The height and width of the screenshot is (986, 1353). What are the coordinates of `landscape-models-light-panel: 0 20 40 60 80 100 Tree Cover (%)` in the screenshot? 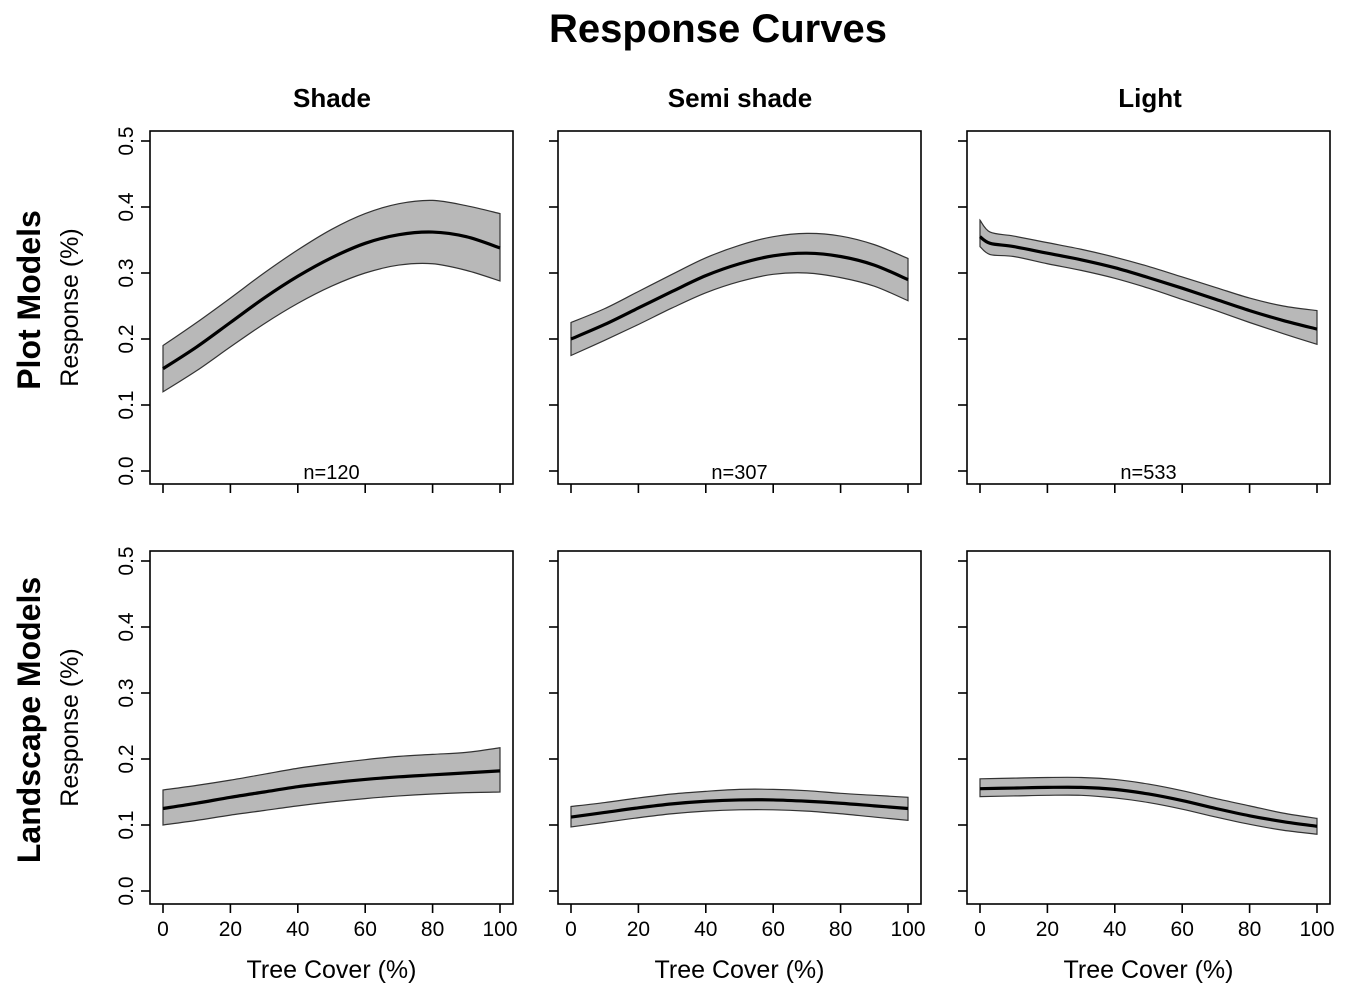 It's located at (1146, 767).